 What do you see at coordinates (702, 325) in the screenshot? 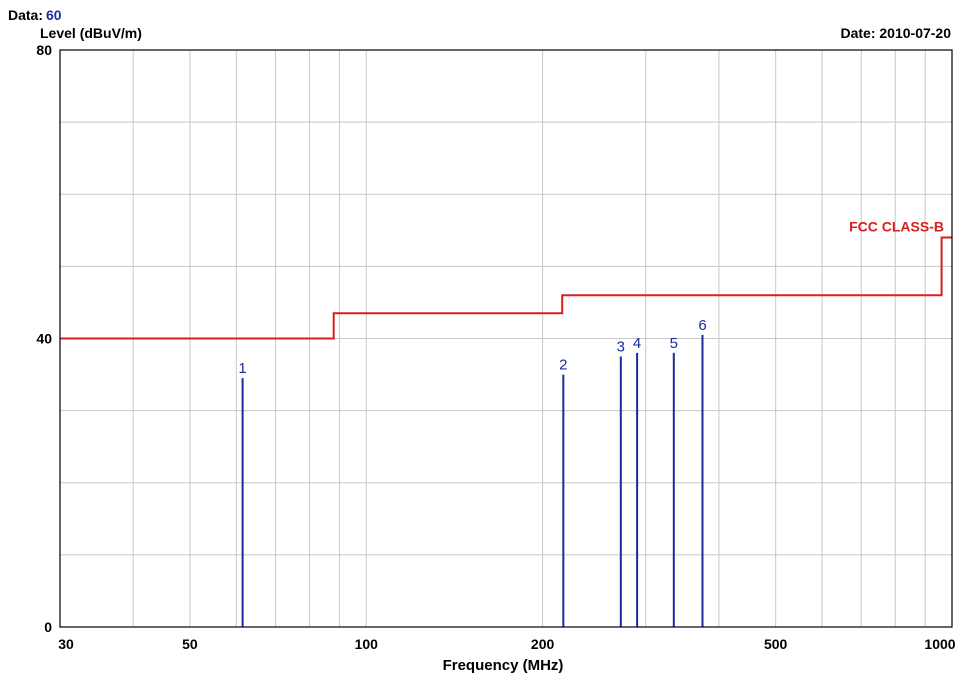
I see `marker-label-6: 6` at bounding box center [702, 325].